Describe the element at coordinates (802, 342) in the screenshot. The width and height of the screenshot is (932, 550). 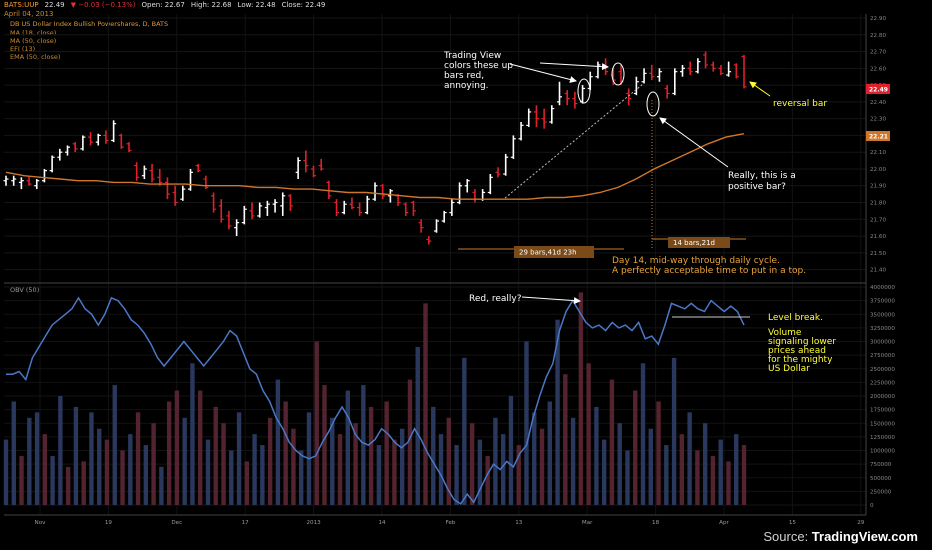
I see `note-volume-l2: signaling lower` at that location.